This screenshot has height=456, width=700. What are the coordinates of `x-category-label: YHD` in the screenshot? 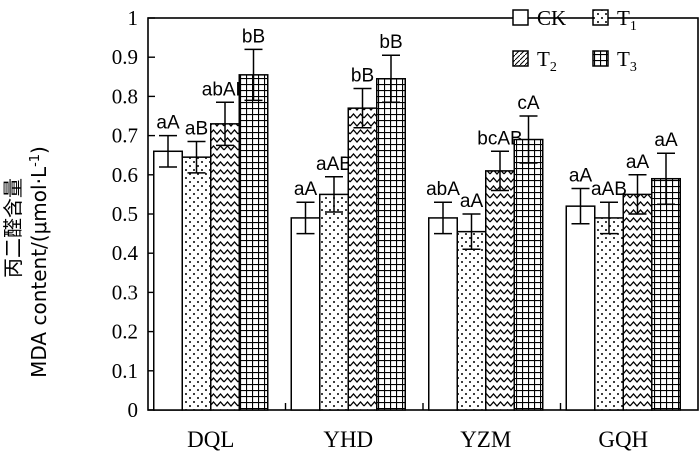 It's located at (348, 439).